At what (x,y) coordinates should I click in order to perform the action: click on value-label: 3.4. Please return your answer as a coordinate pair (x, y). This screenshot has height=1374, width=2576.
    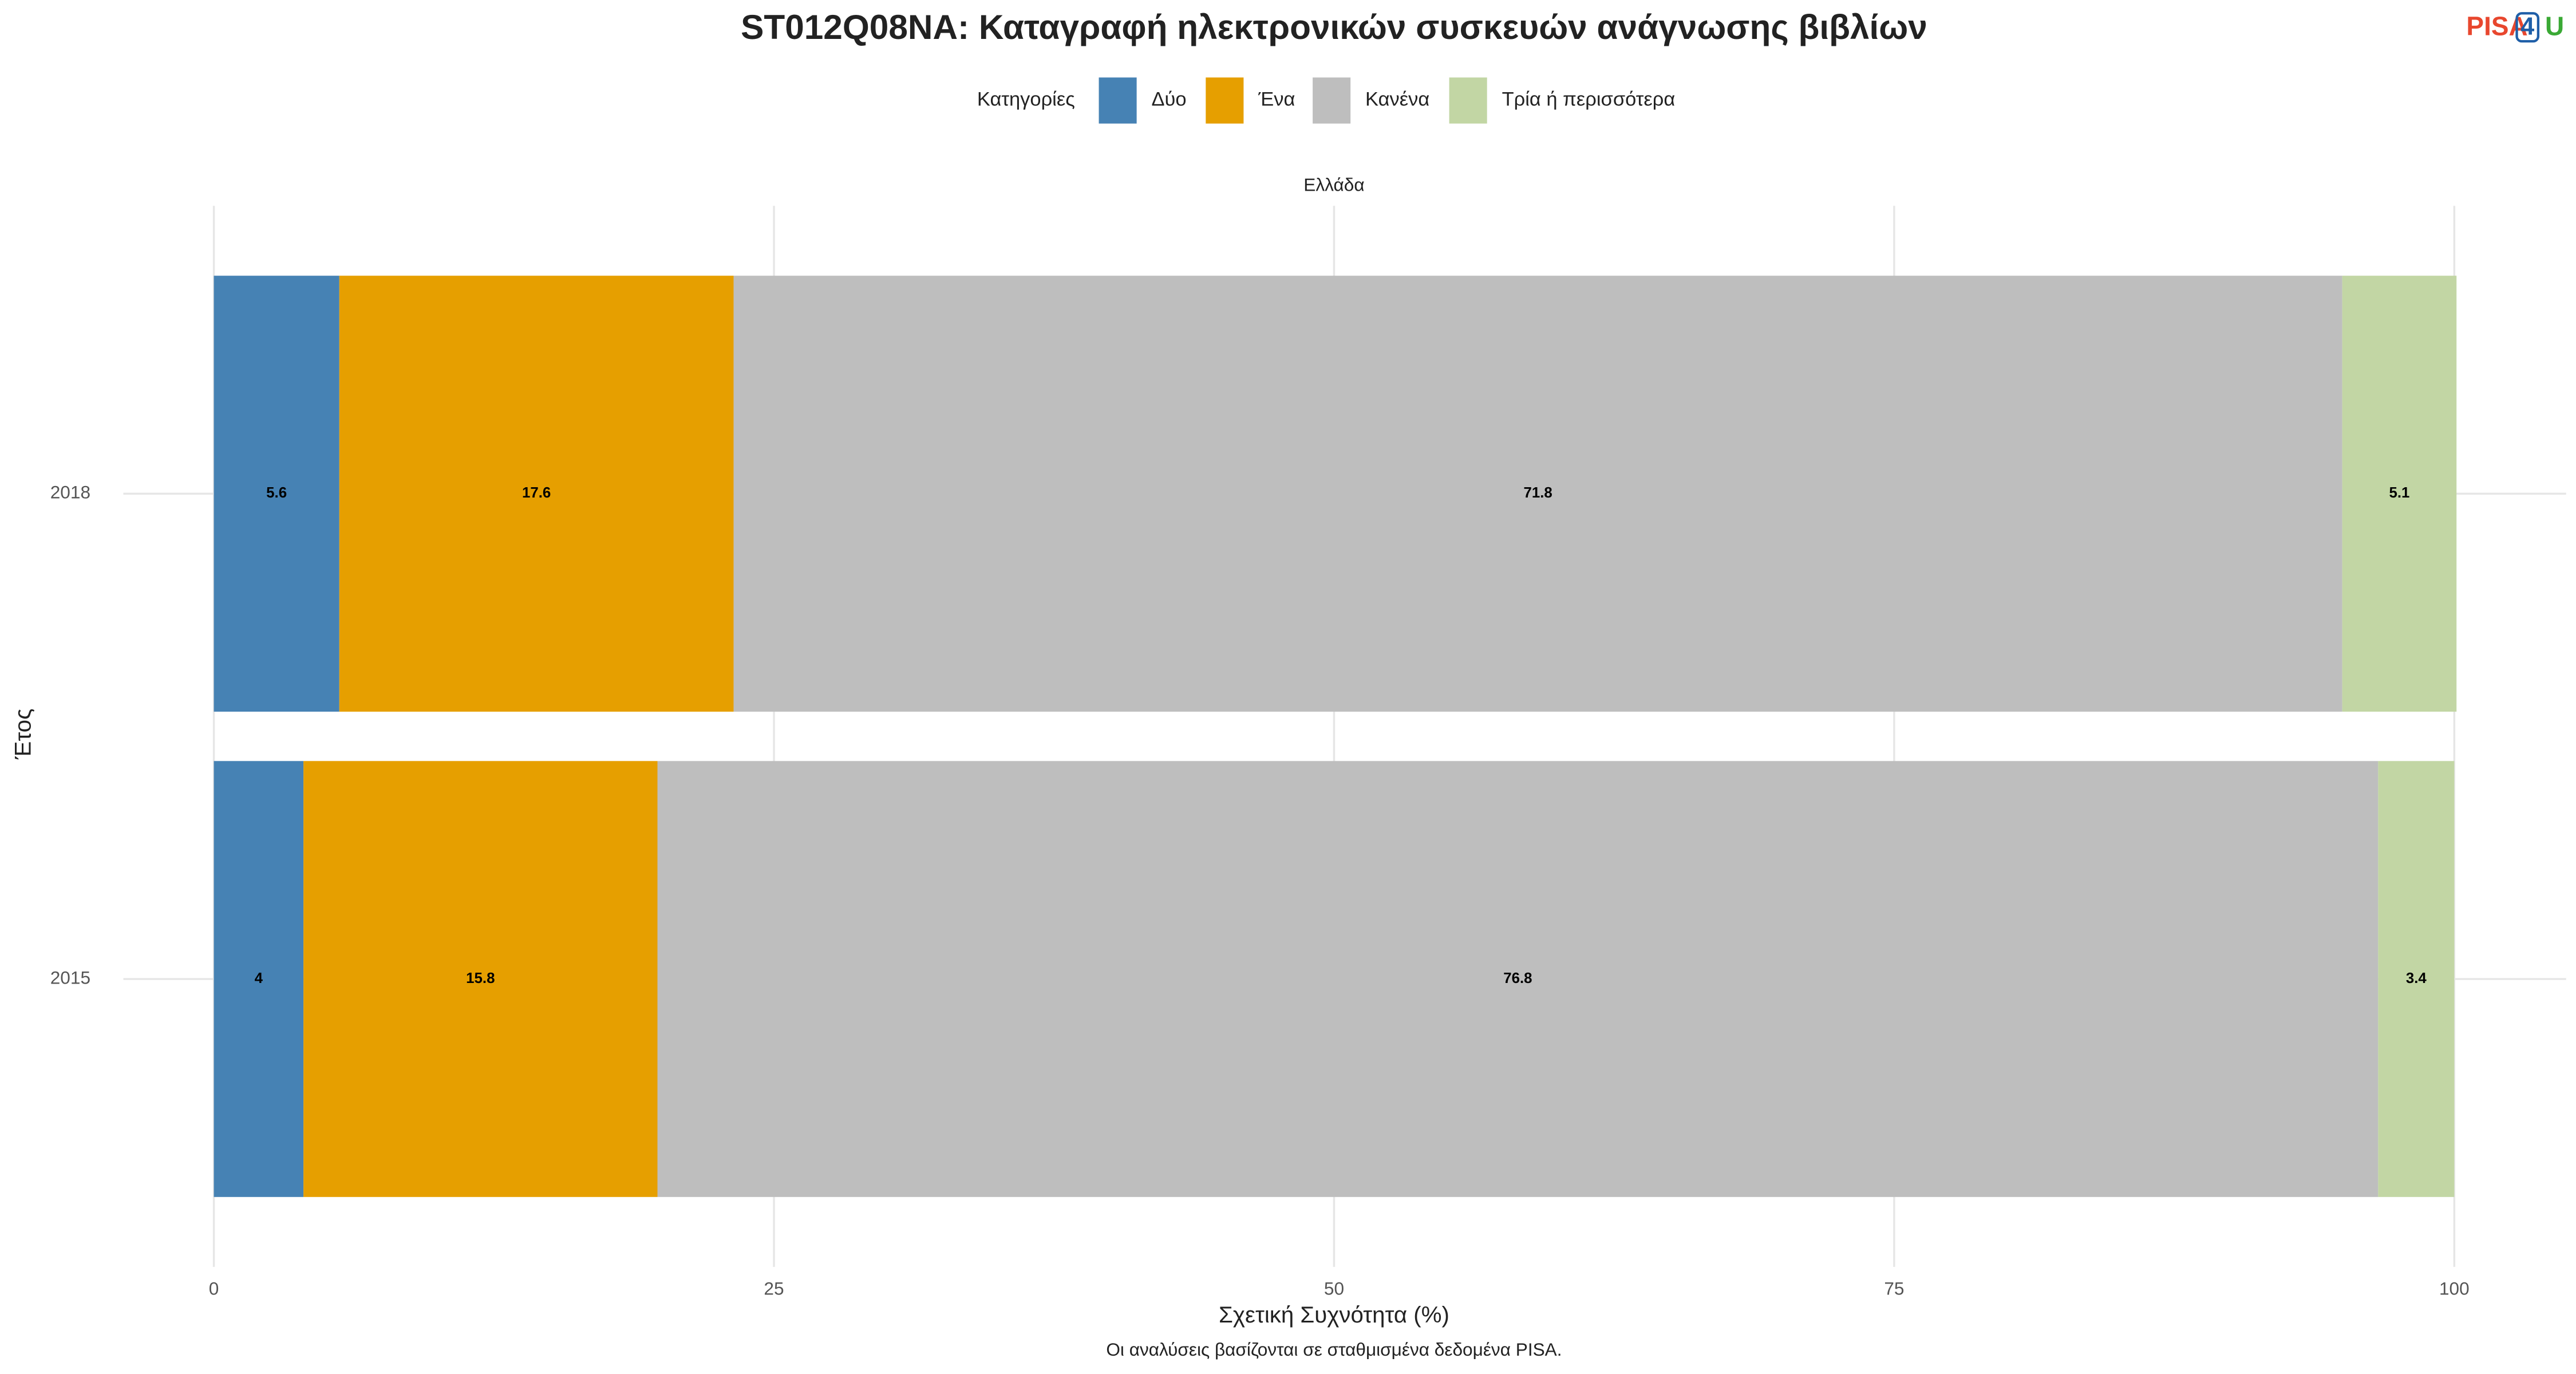
    Looking at the image, I should click on (2416, 978).